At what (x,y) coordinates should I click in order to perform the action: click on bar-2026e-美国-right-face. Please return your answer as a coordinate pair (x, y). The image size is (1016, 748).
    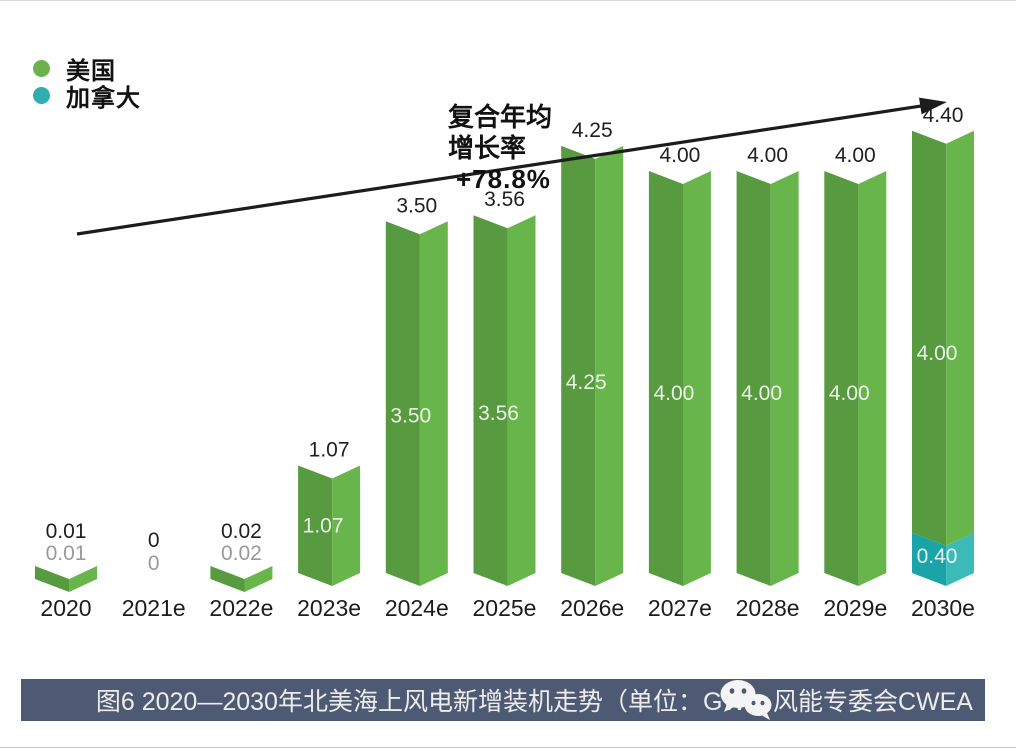
    Looking at the image, I should click on (609, 365).